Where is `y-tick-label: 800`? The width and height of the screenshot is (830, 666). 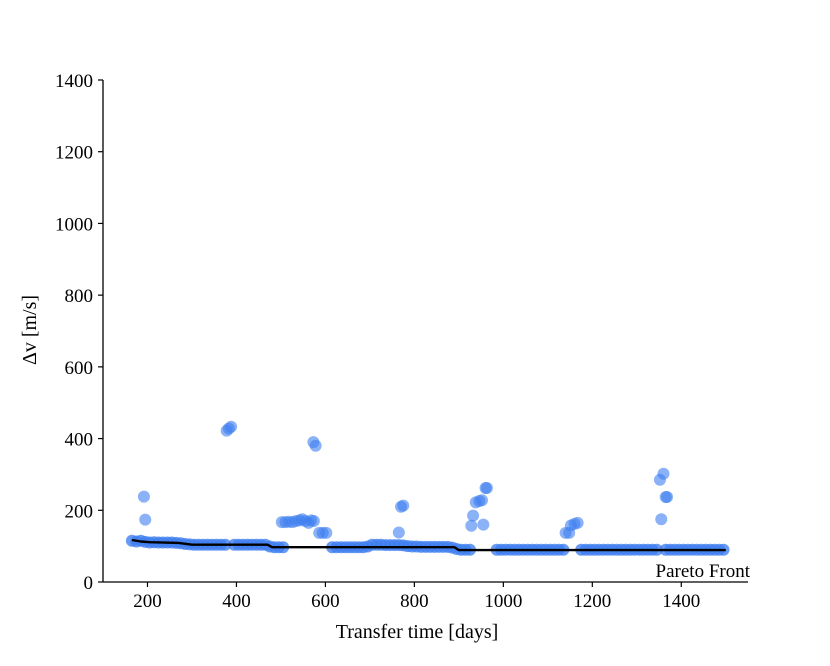
y-tick-label: 800 is located at coordinates (79, 296).